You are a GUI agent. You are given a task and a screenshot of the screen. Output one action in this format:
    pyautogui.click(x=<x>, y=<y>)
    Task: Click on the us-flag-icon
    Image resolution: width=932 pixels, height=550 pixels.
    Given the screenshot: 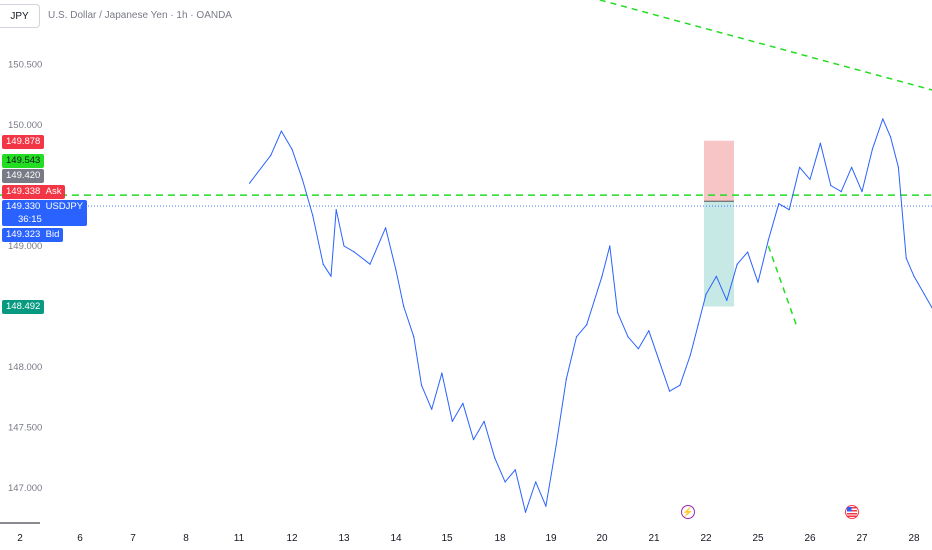 What is the action you would take?
    pyautogui.click(x=852, y=512)
    